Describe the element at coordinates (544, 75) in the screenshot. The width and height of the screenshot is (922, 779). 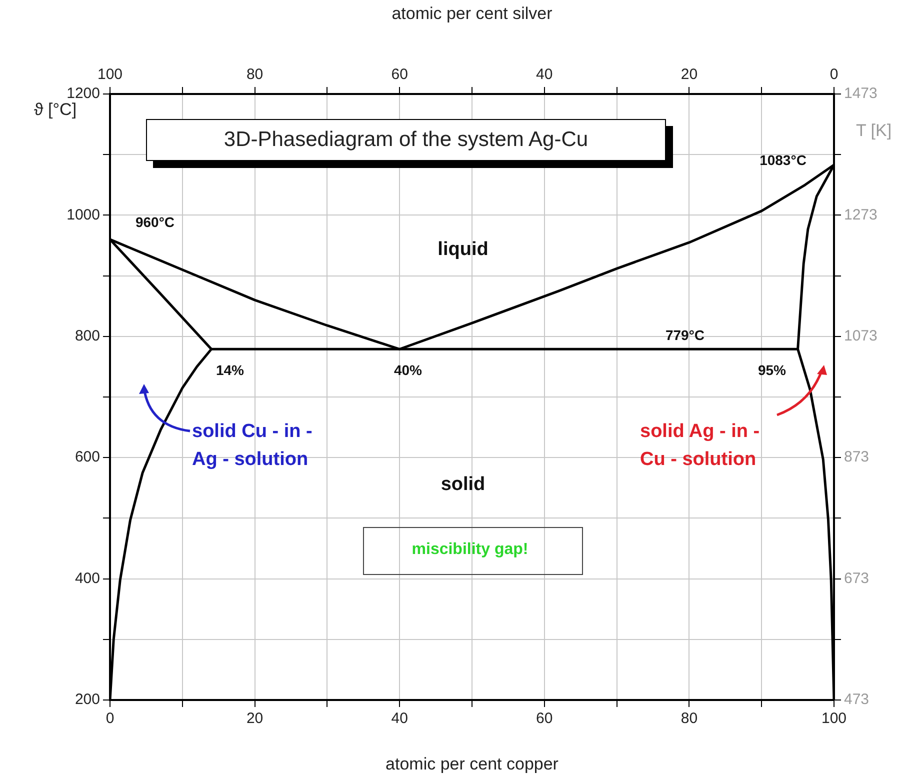
I see `x2-tick-label: 40` at that location.